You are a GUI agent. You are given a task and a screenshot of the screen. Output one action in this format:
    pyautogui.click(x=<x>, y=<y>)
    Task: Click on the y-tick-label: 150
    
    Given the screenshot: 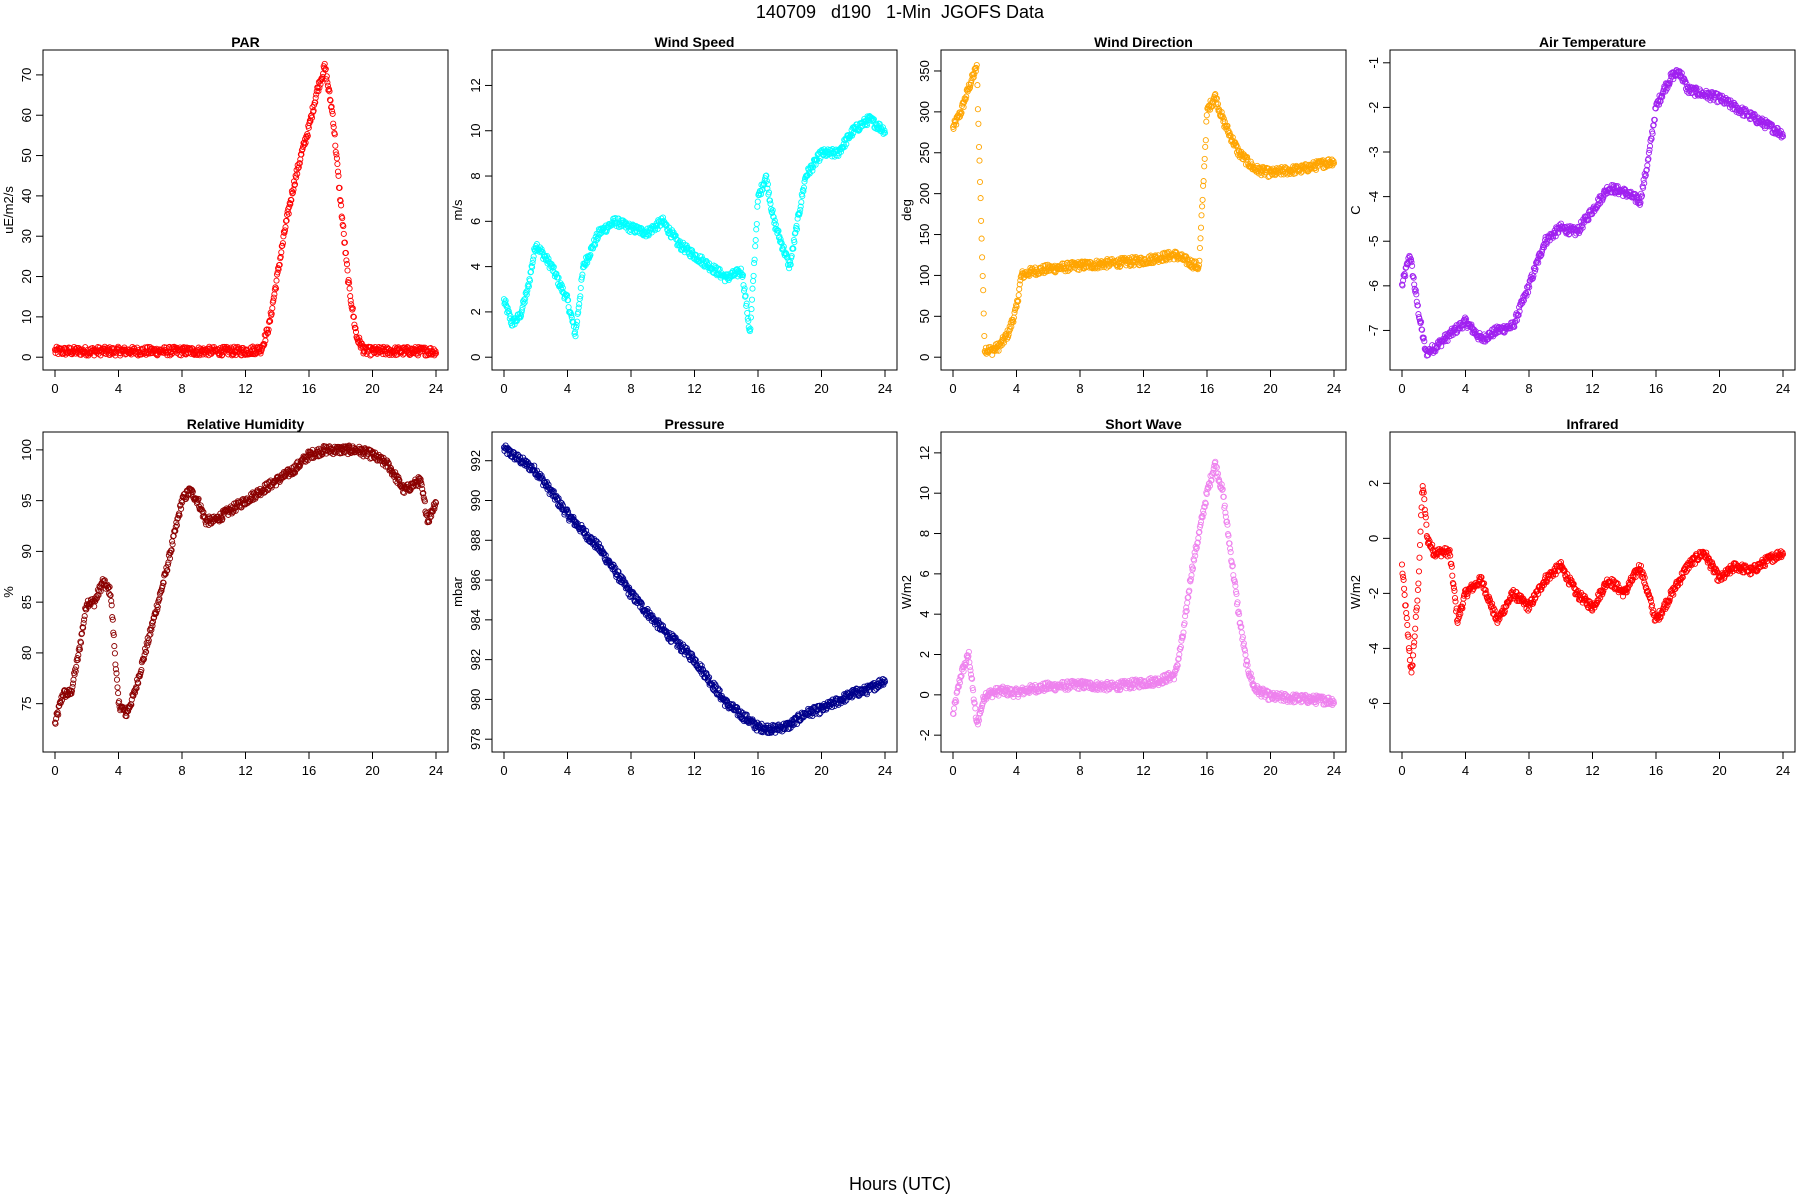 What is the action you would take?
    pyautogui.click(x=924, y=235)
    